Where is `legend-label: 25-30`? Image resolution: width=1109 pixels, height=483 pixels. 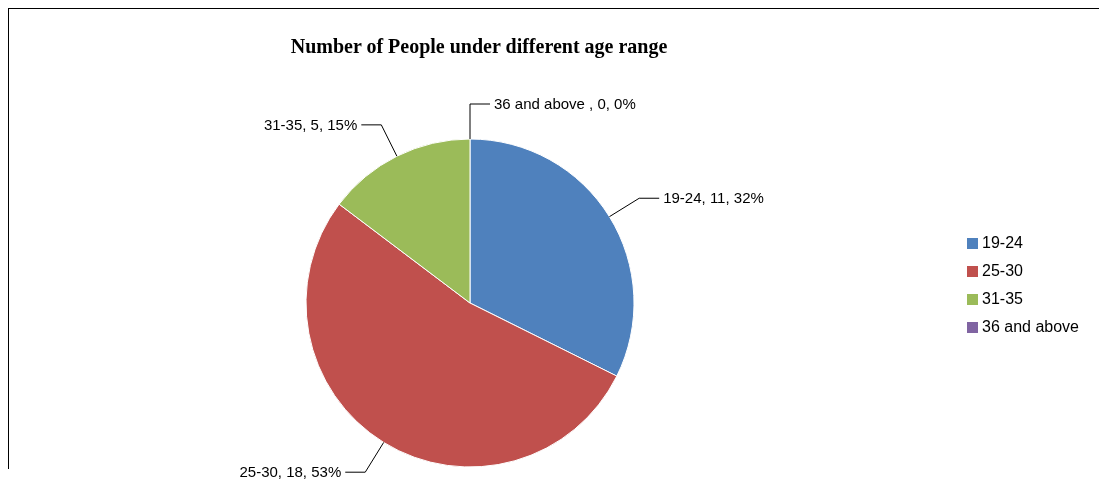 legend-label: 25-30 is located at coordinates (1002, 270).